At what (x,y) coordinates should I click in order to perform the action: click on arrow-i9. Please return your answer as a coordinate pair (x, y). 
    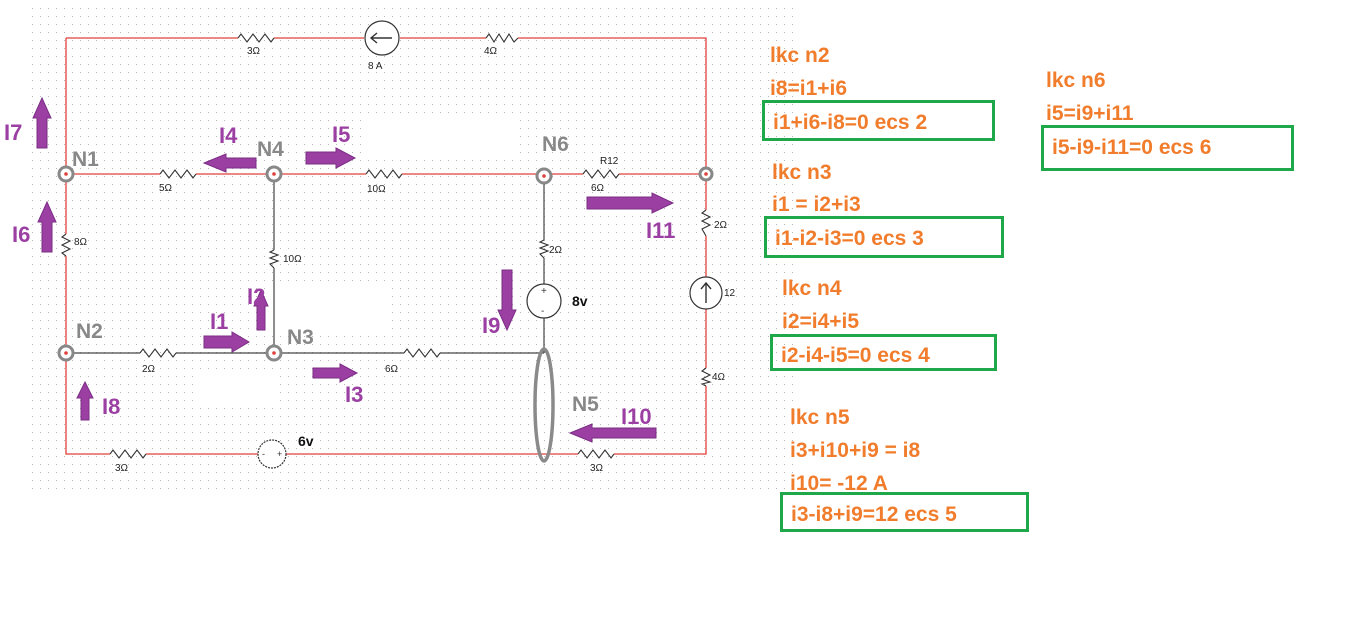
    Looking at the image, I should click on (507, 300).